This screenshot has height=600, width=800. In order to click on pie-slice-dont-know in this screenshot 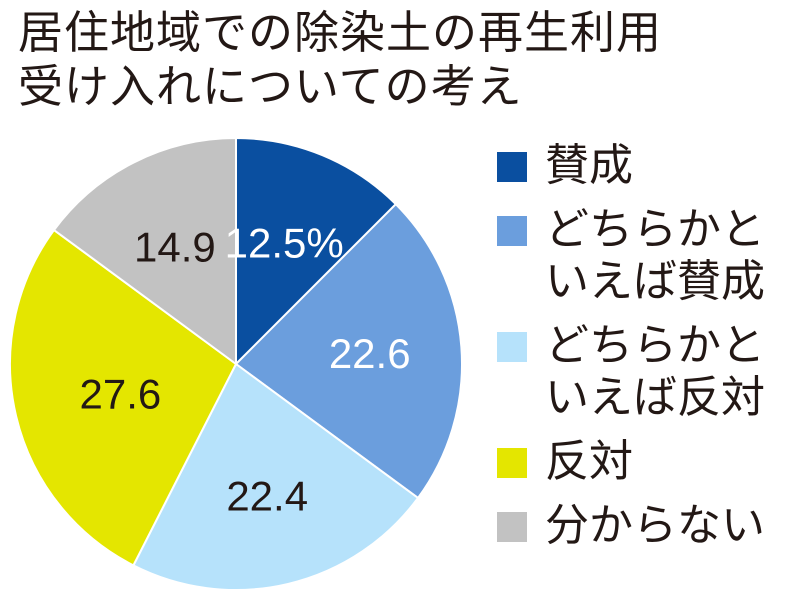, I will do `click(144, 251)`.